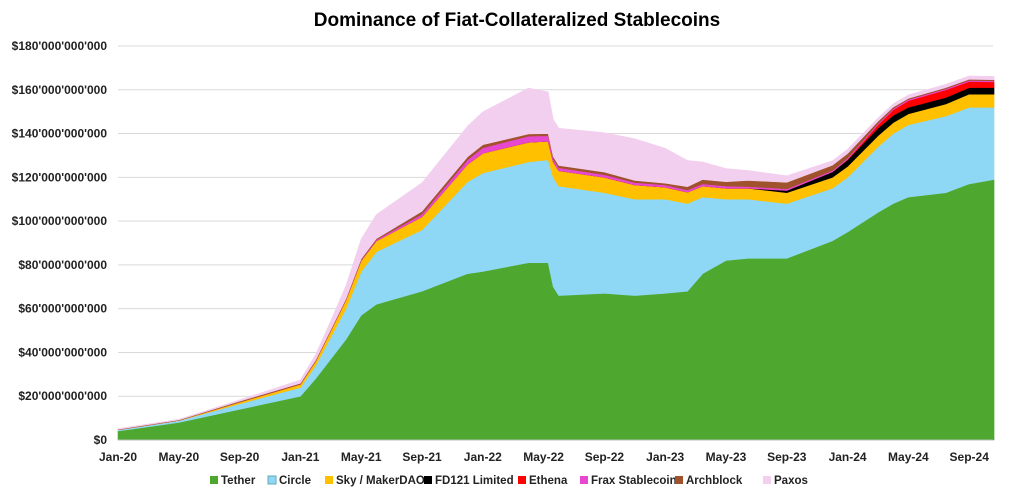  I want to click on x-tick-label: May-20, so click(178, 457).